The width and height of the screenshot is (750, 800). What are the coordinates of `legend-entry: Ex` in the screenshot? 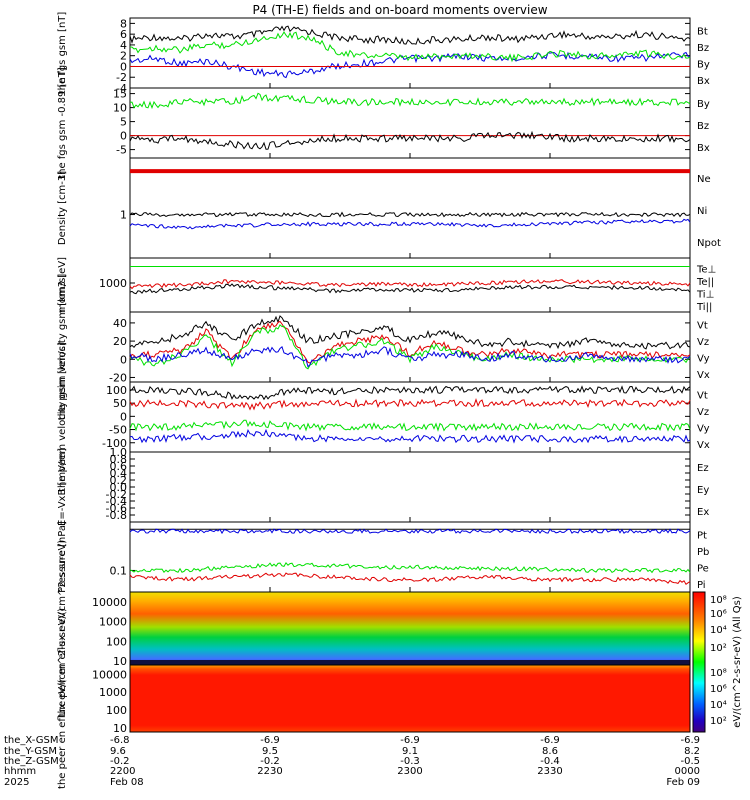 It's located at (703, 512).